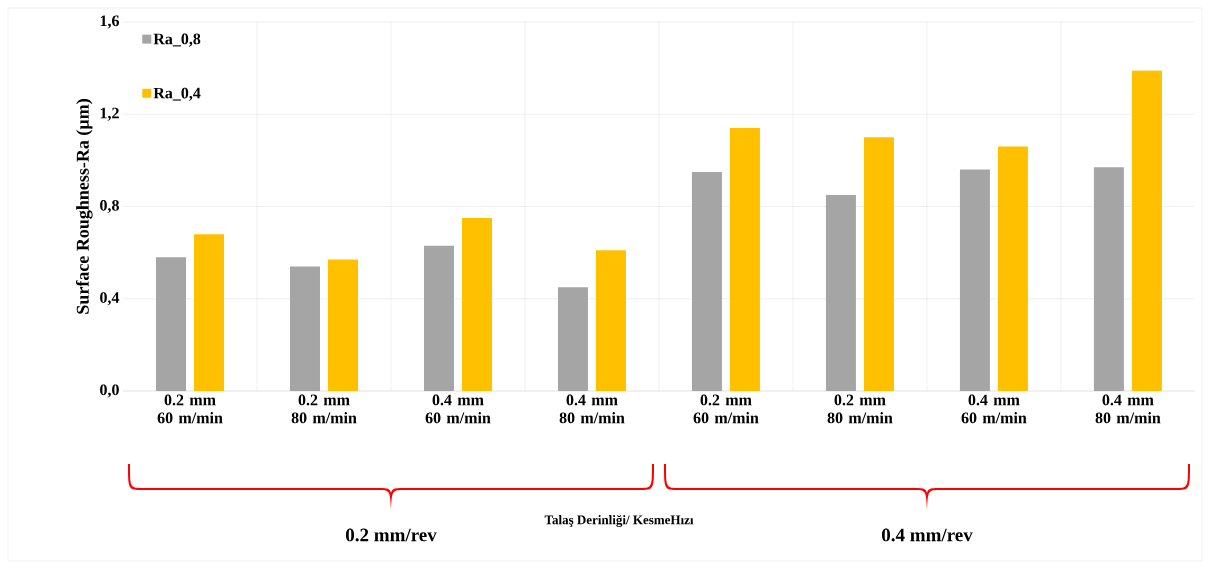 Image resolution: width=1210 pixels, height=569 pixels. What do you see at coordinates (619, 520) in the screenshot?
I see `text: Talaş Derinliği/ KesmeHızı` at bounding box center [619, 520].